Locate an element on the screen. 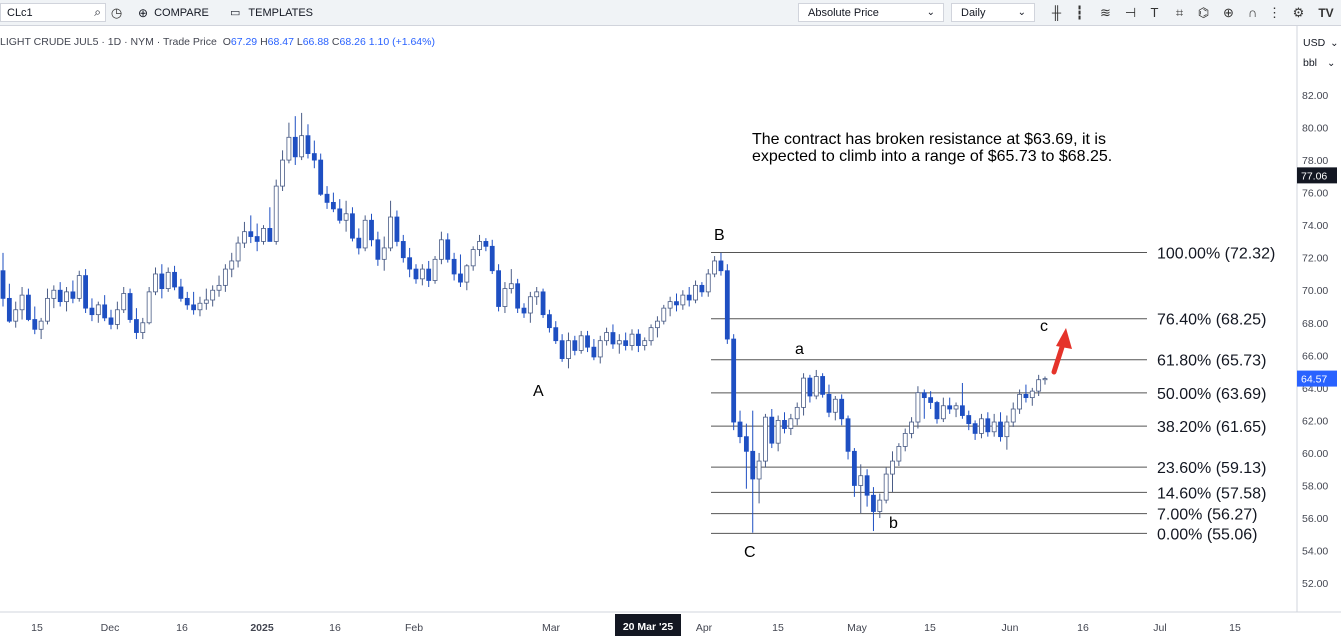 Image resolution: width=1341 pixels, height=640 pixels. arrow-shaft is located at coordinates (1058, 358).